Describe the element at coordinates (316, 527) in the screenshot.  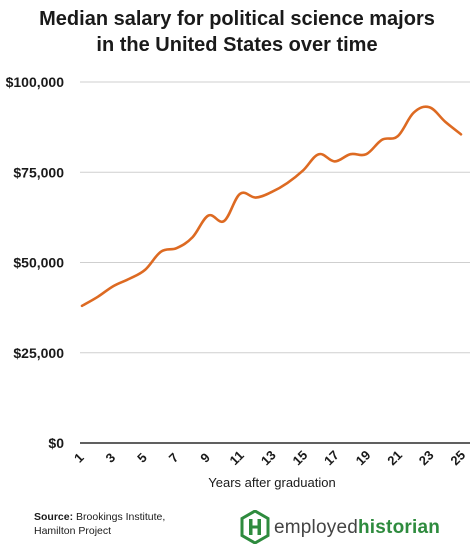
I see `brand-word-employed: employed` at that location.